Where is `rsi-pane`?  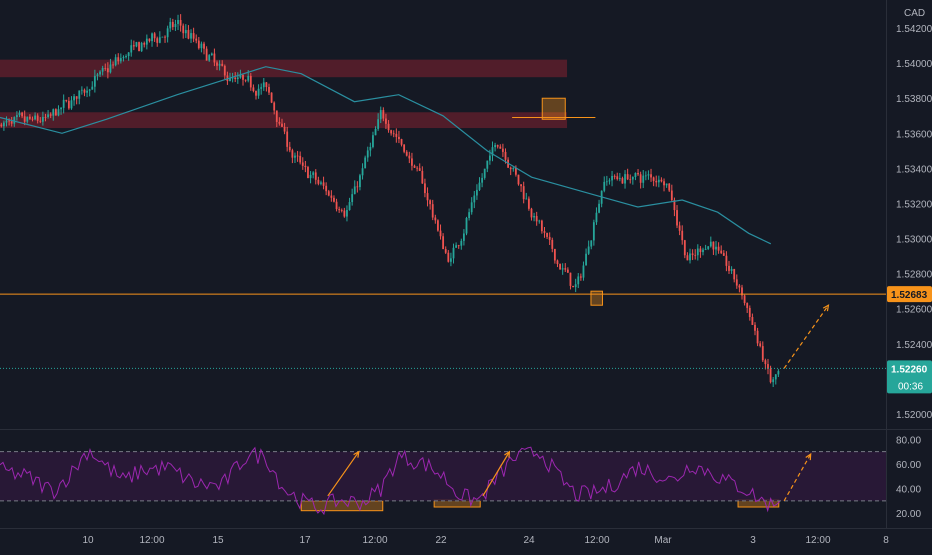
rsi-pane is located at coordinates (443, 481).